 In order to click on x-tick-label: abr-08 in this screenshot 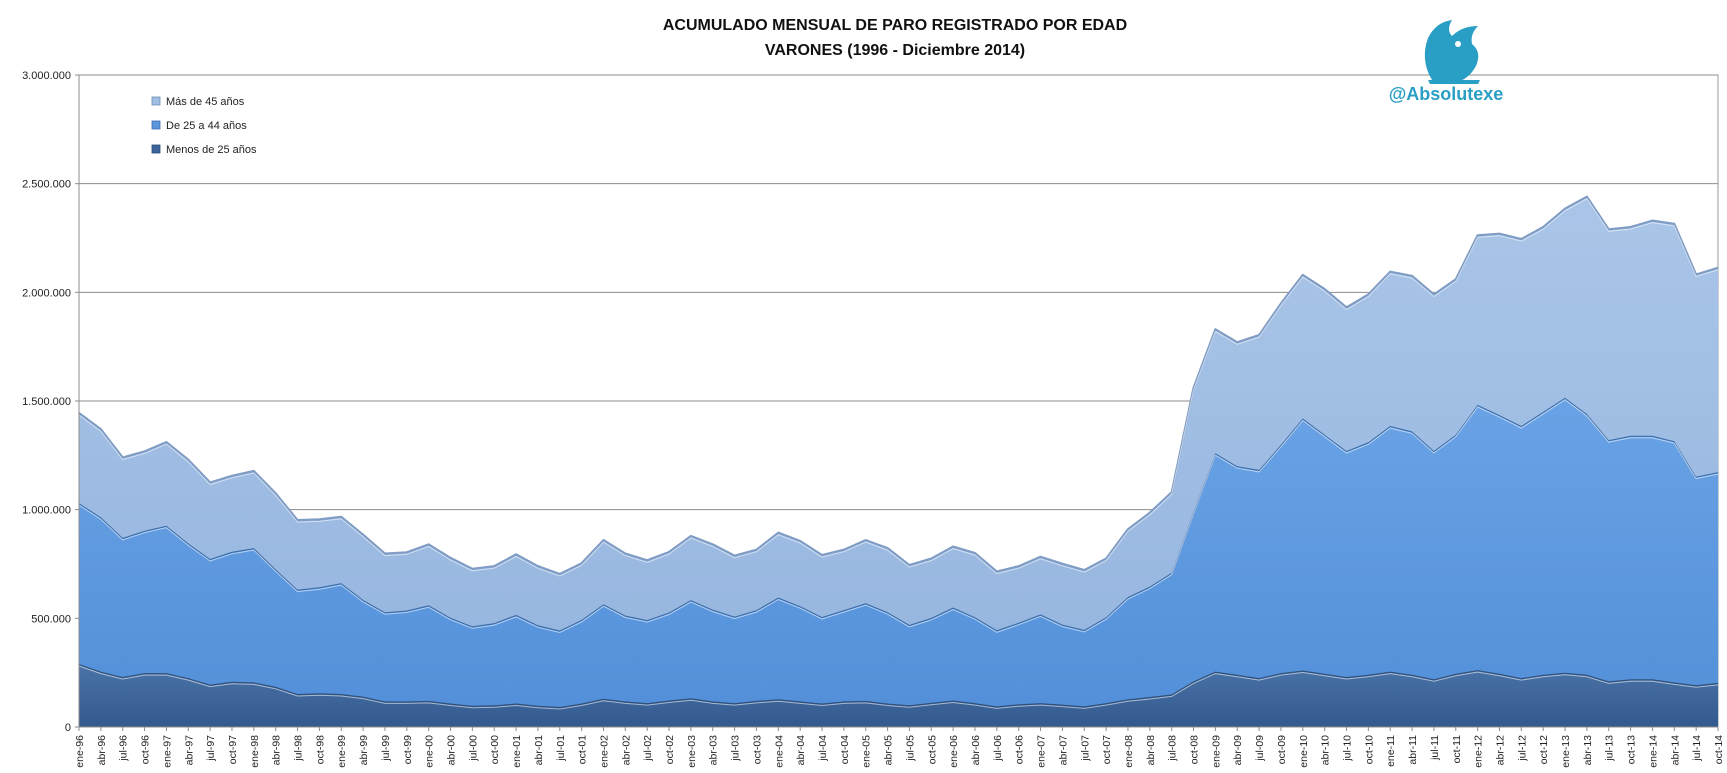, I will do `click(1151, 750)`.